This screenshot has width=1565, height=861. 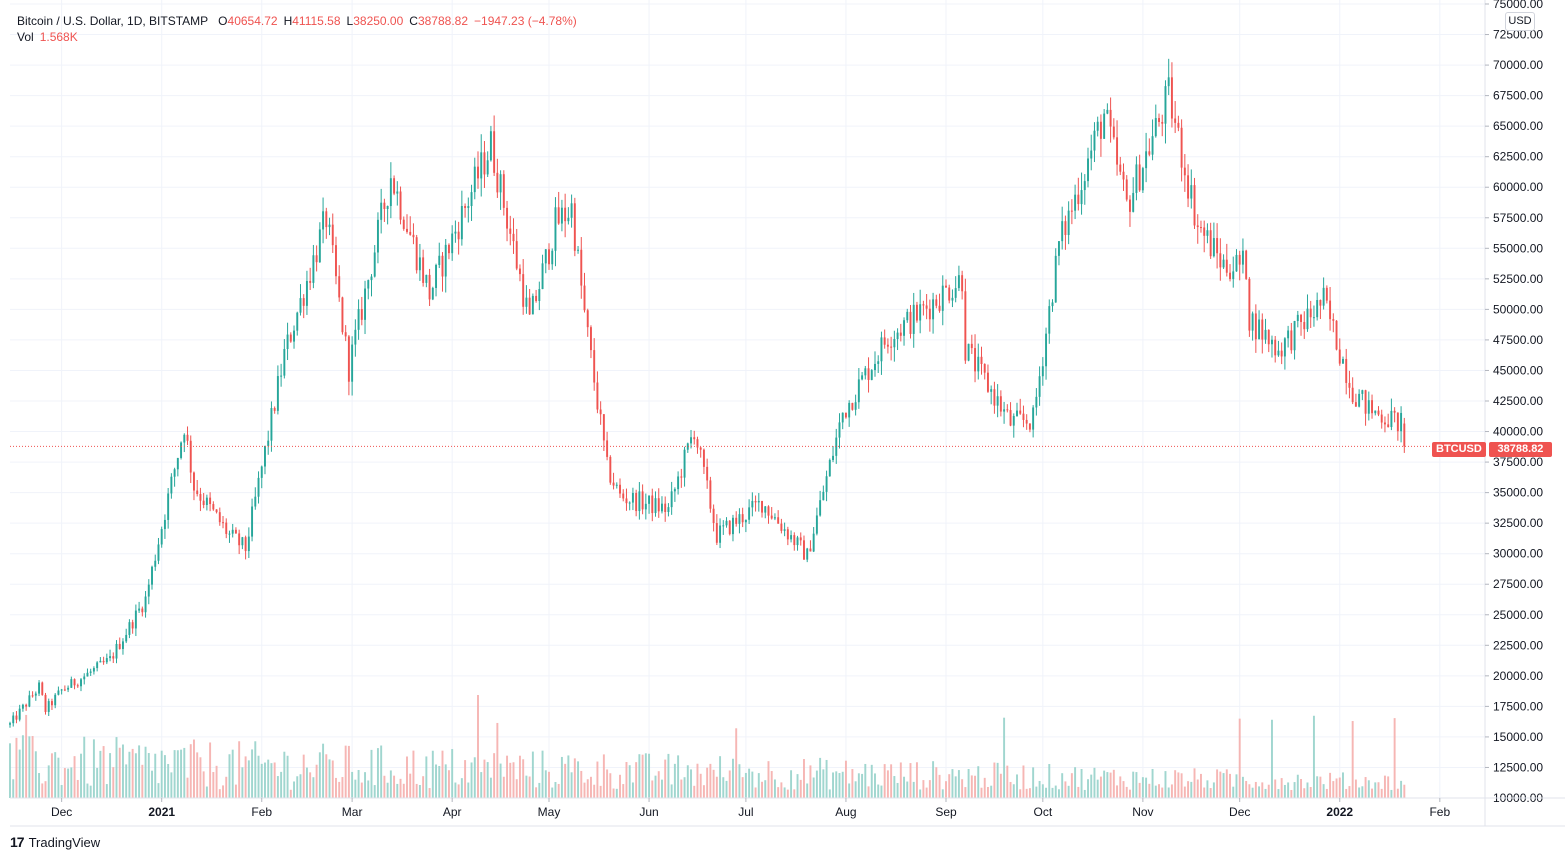 What do you see at coordinates (1339, 812) in the screenshot?
I see `x-tick-label: 2022` at bounding box center [1339, 812].